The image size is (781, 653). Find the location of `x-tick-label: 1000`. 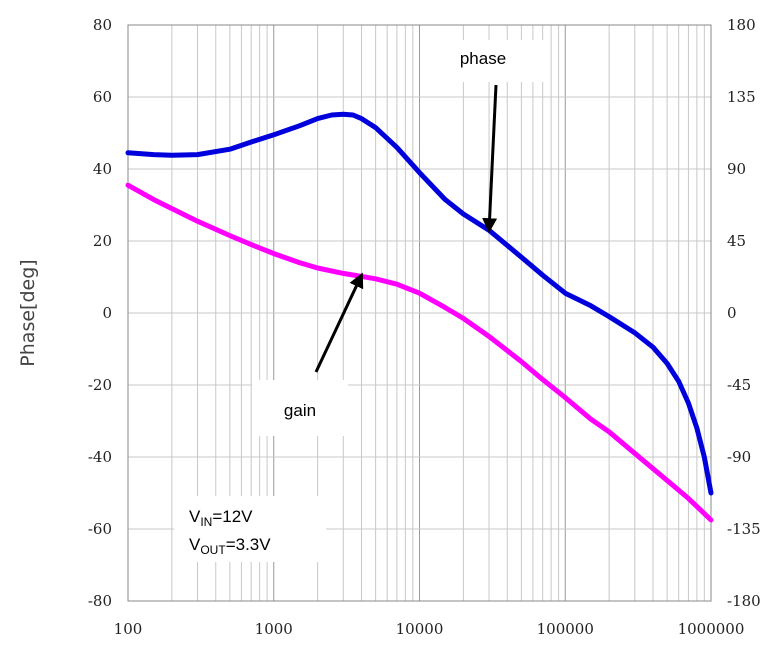

x-tick-label: 1000 is located at coordinates (274, 629).